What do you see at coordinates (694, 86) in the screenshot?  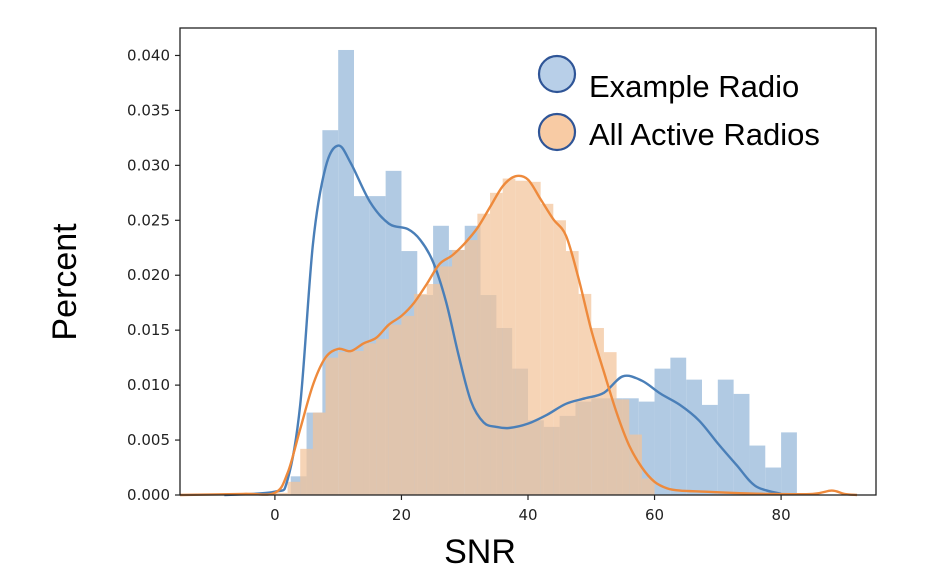 I see `legend-label-example-radio: Example Radio` at bounding box center [694, 86].